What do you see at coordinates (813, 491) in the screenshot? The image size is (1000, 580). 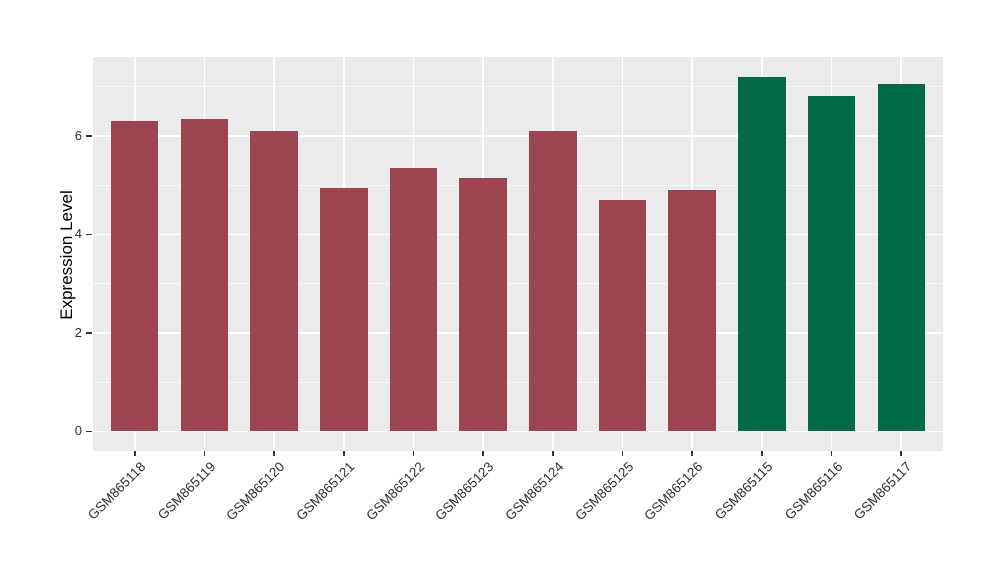 I see `x-tick-label: GSM865116` at bounding box center [813, 491].